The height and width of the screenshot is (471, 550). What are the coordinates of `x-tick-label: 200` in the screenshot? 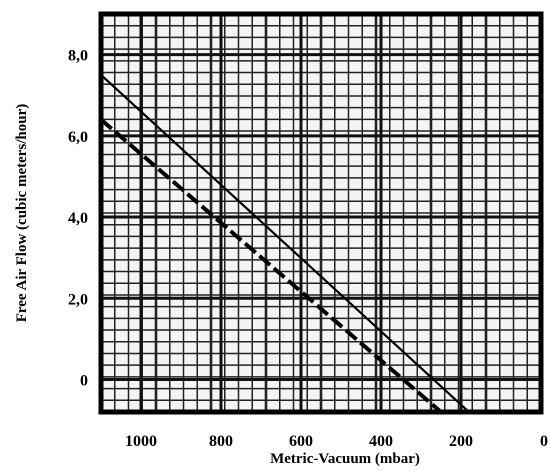 It's located at (461, 441).